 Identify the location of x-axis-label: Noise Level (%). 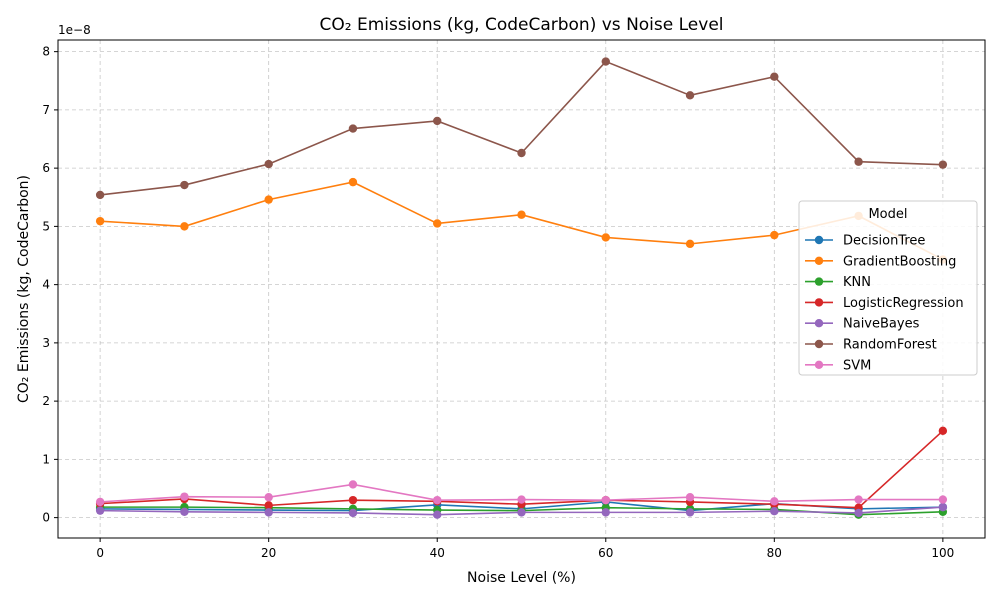
(521, 578).